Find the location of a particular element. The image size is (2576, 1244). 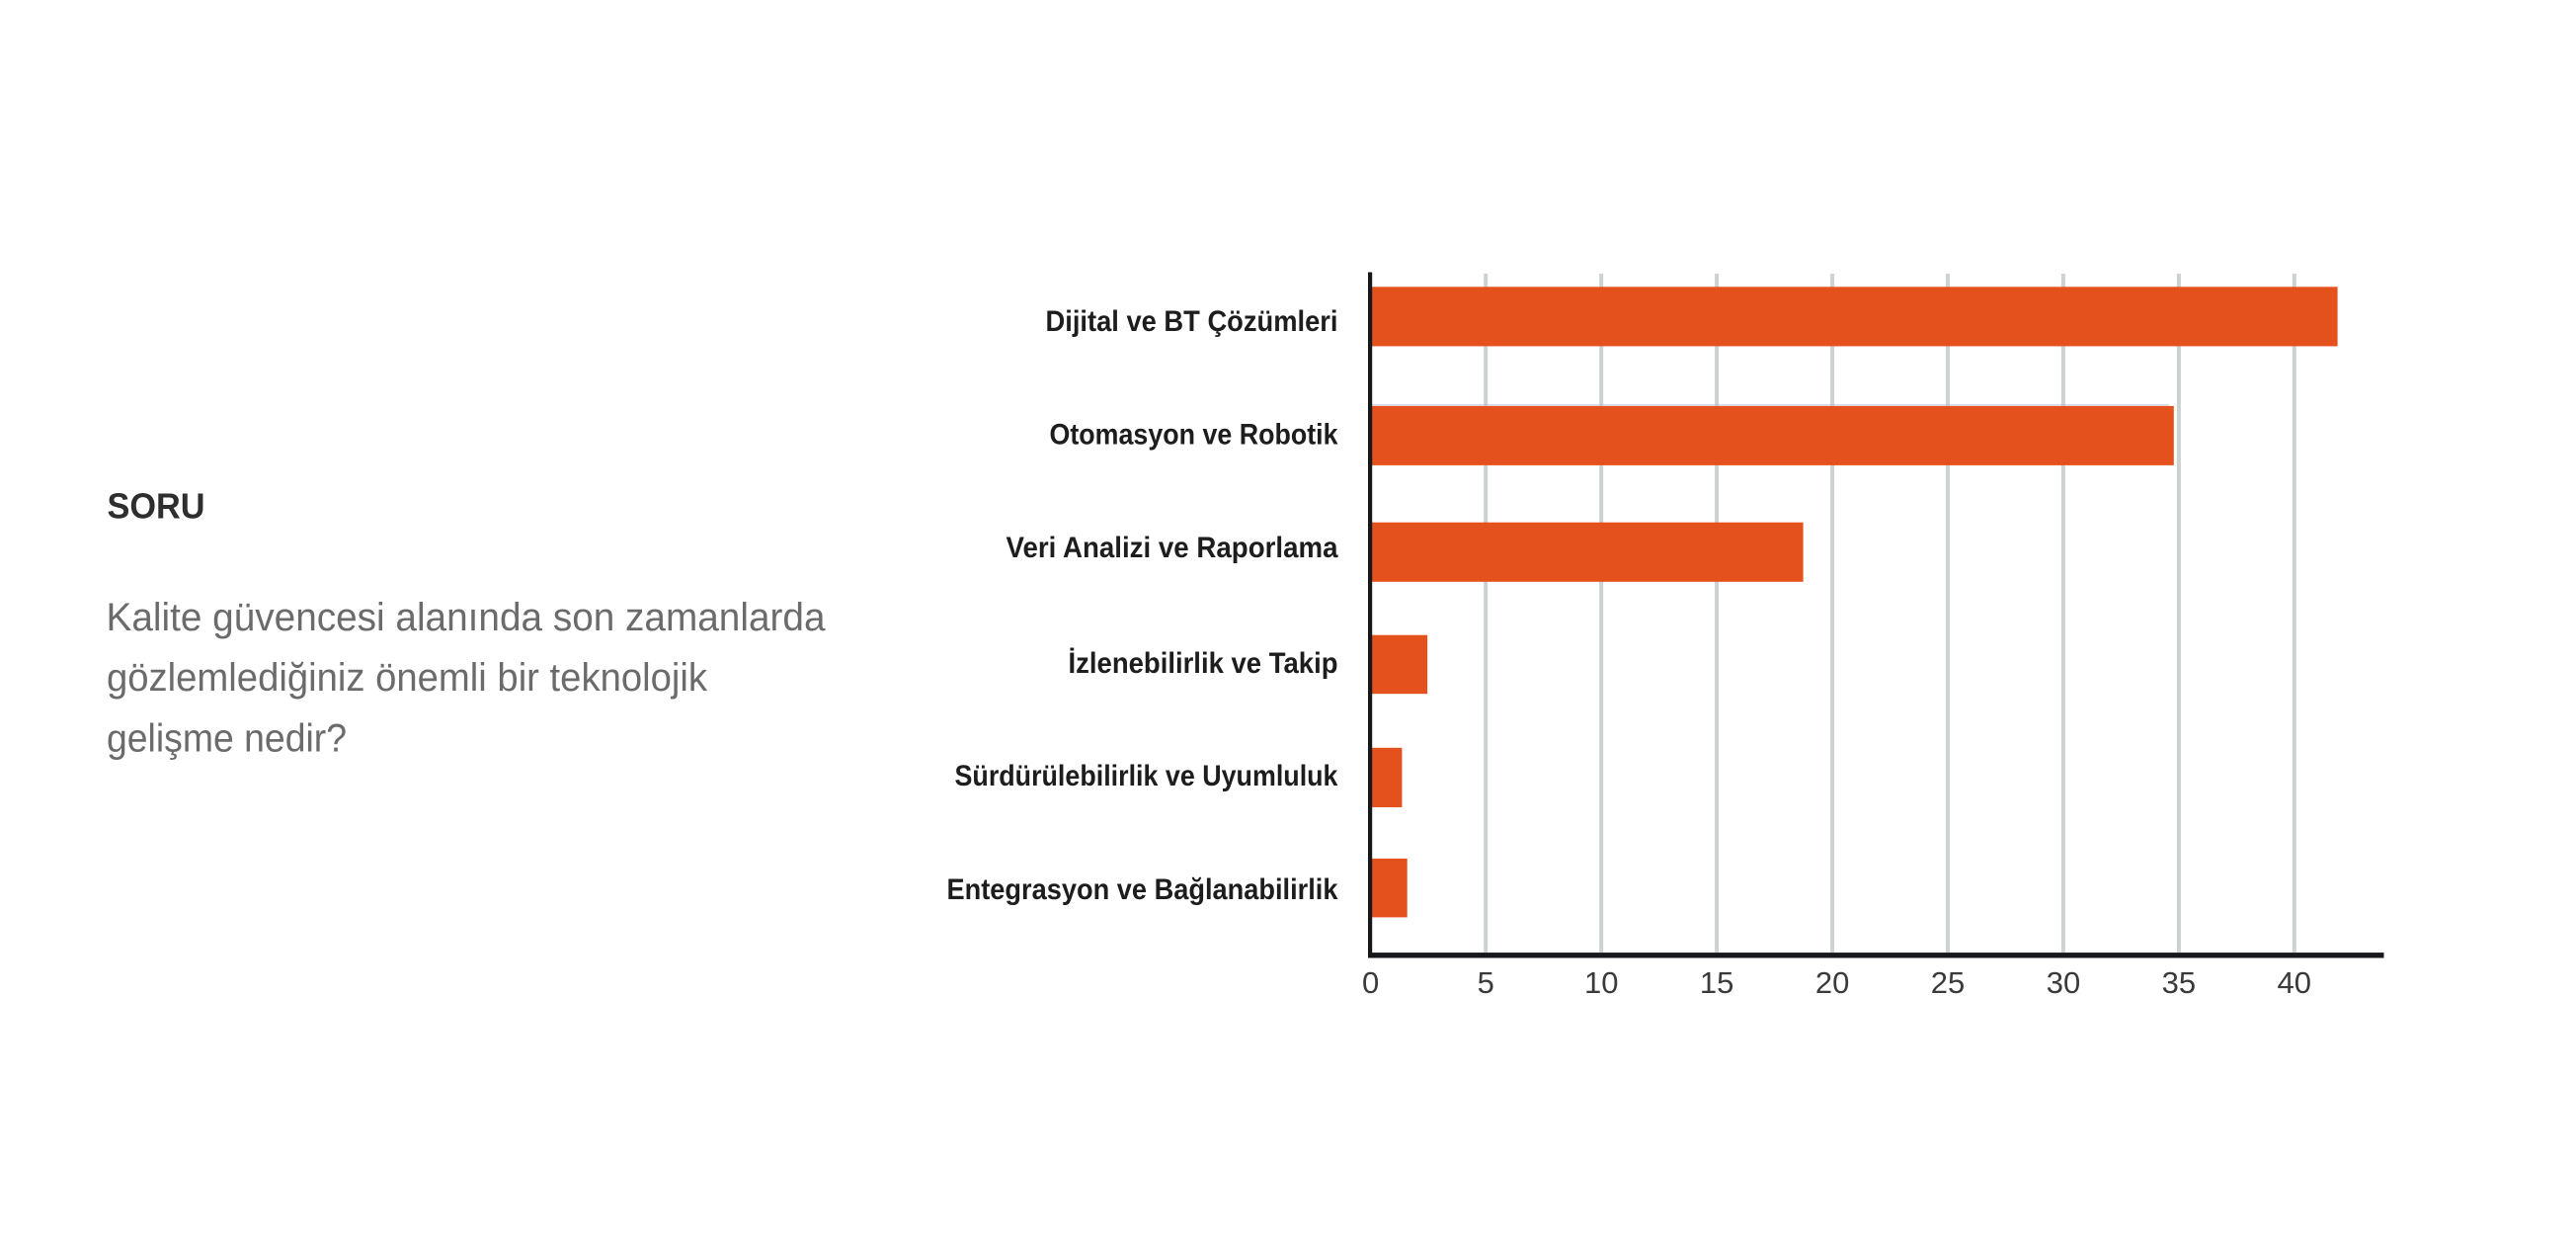

svg-text: 15 is located at coordinates (1716, 982).